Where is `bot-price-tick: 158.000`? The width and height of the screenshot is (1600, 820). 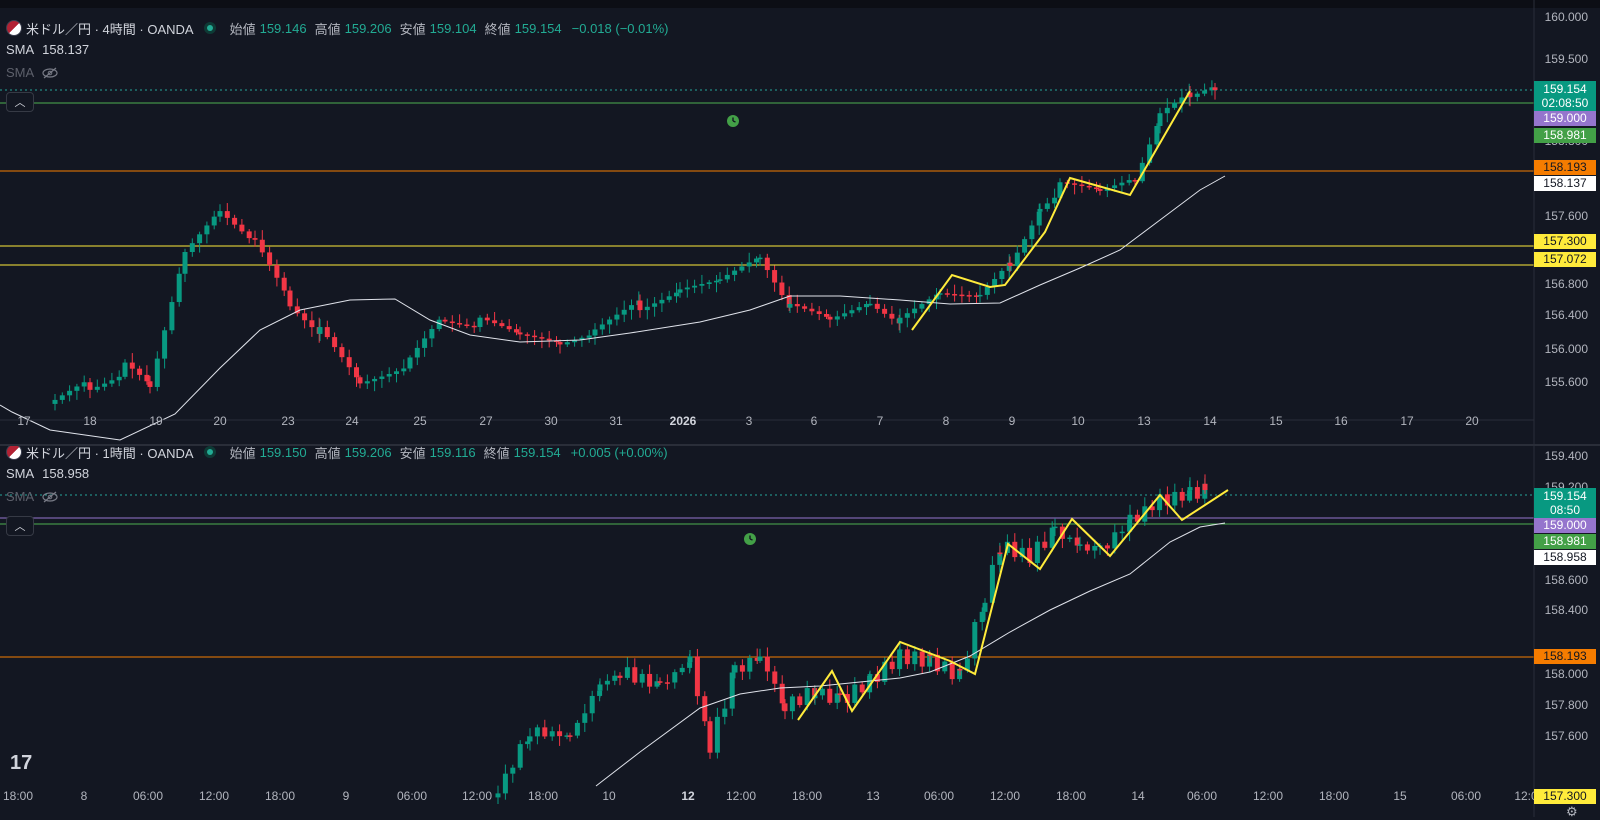
bot-price-tick: 158.000 is located at coordinates (1566, 674).